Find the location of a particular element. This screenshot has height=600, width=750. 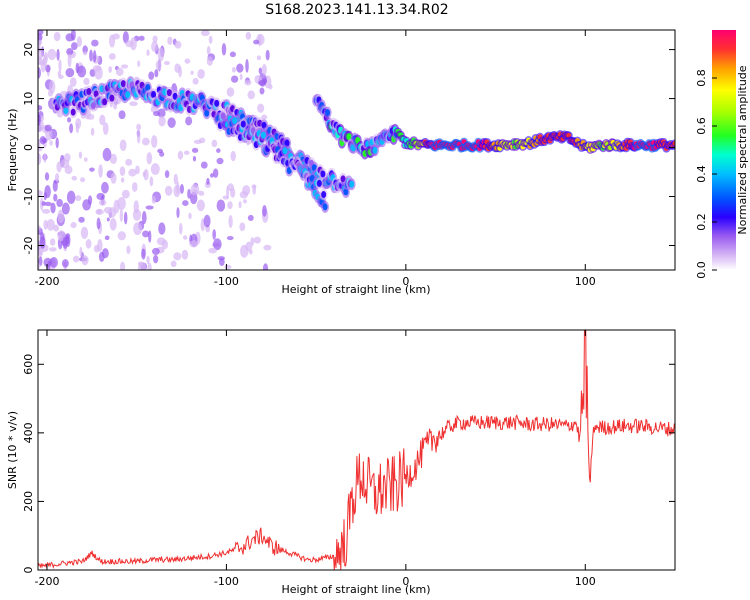

y-tick-label: -20 is located at coordinates (28, 246).